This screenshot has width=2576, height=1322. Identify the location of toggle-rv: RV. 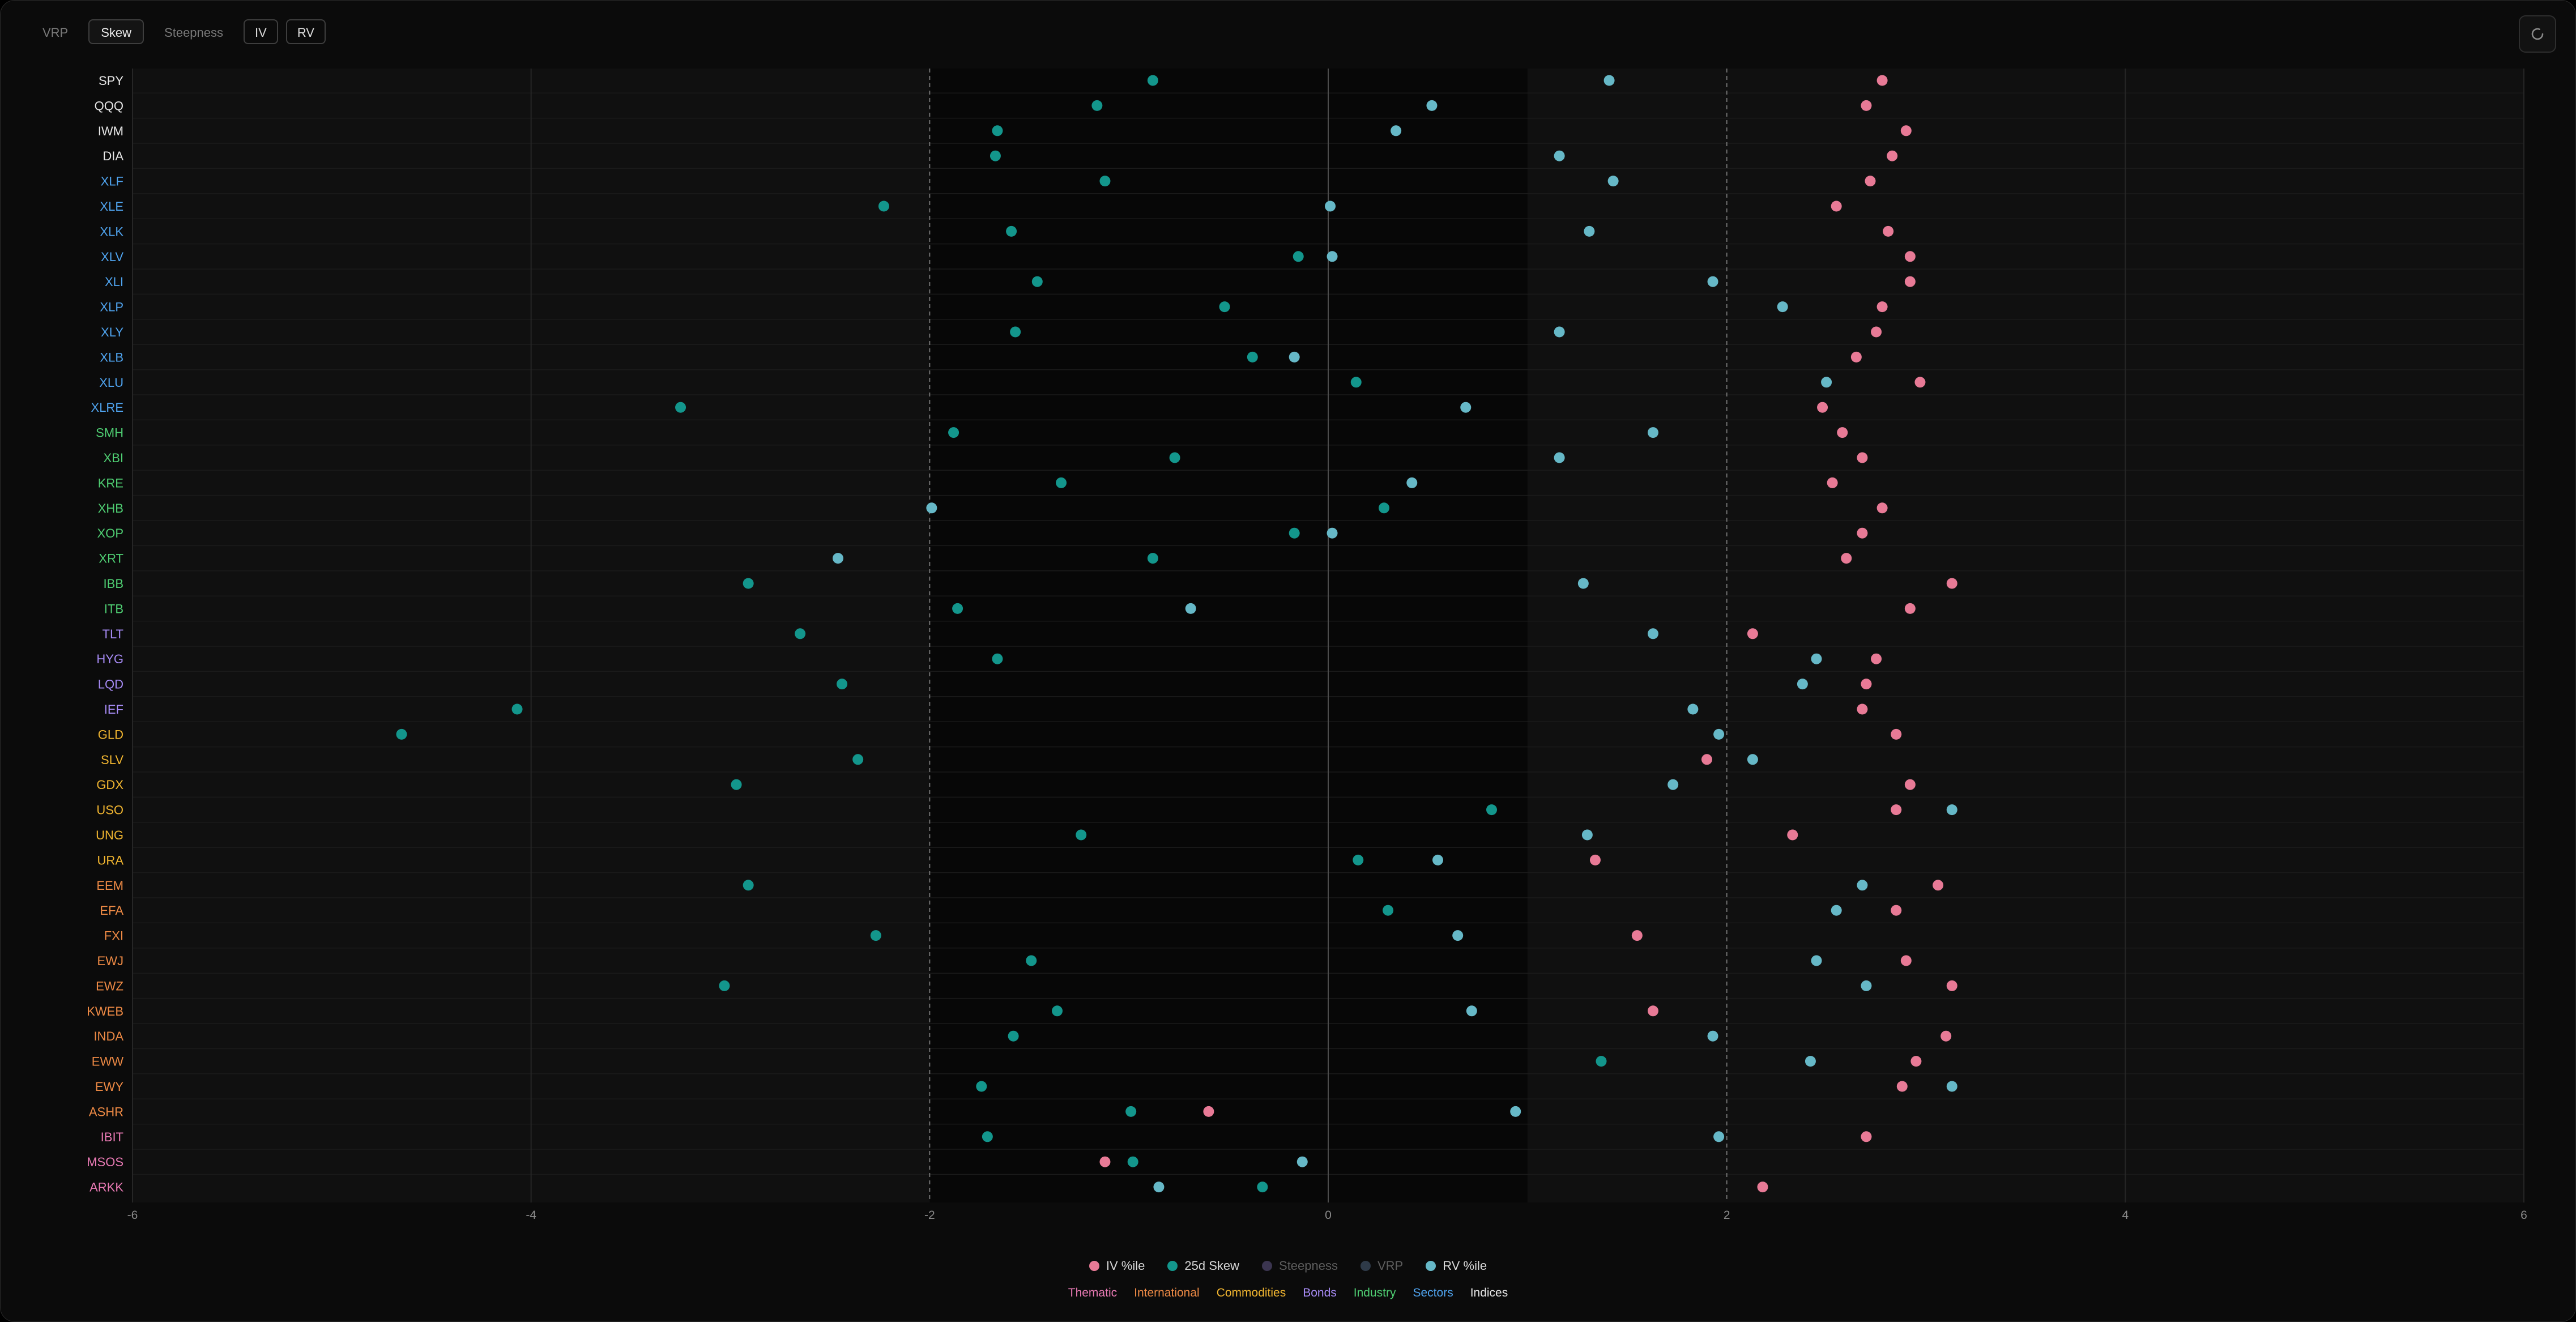
(305, 31).